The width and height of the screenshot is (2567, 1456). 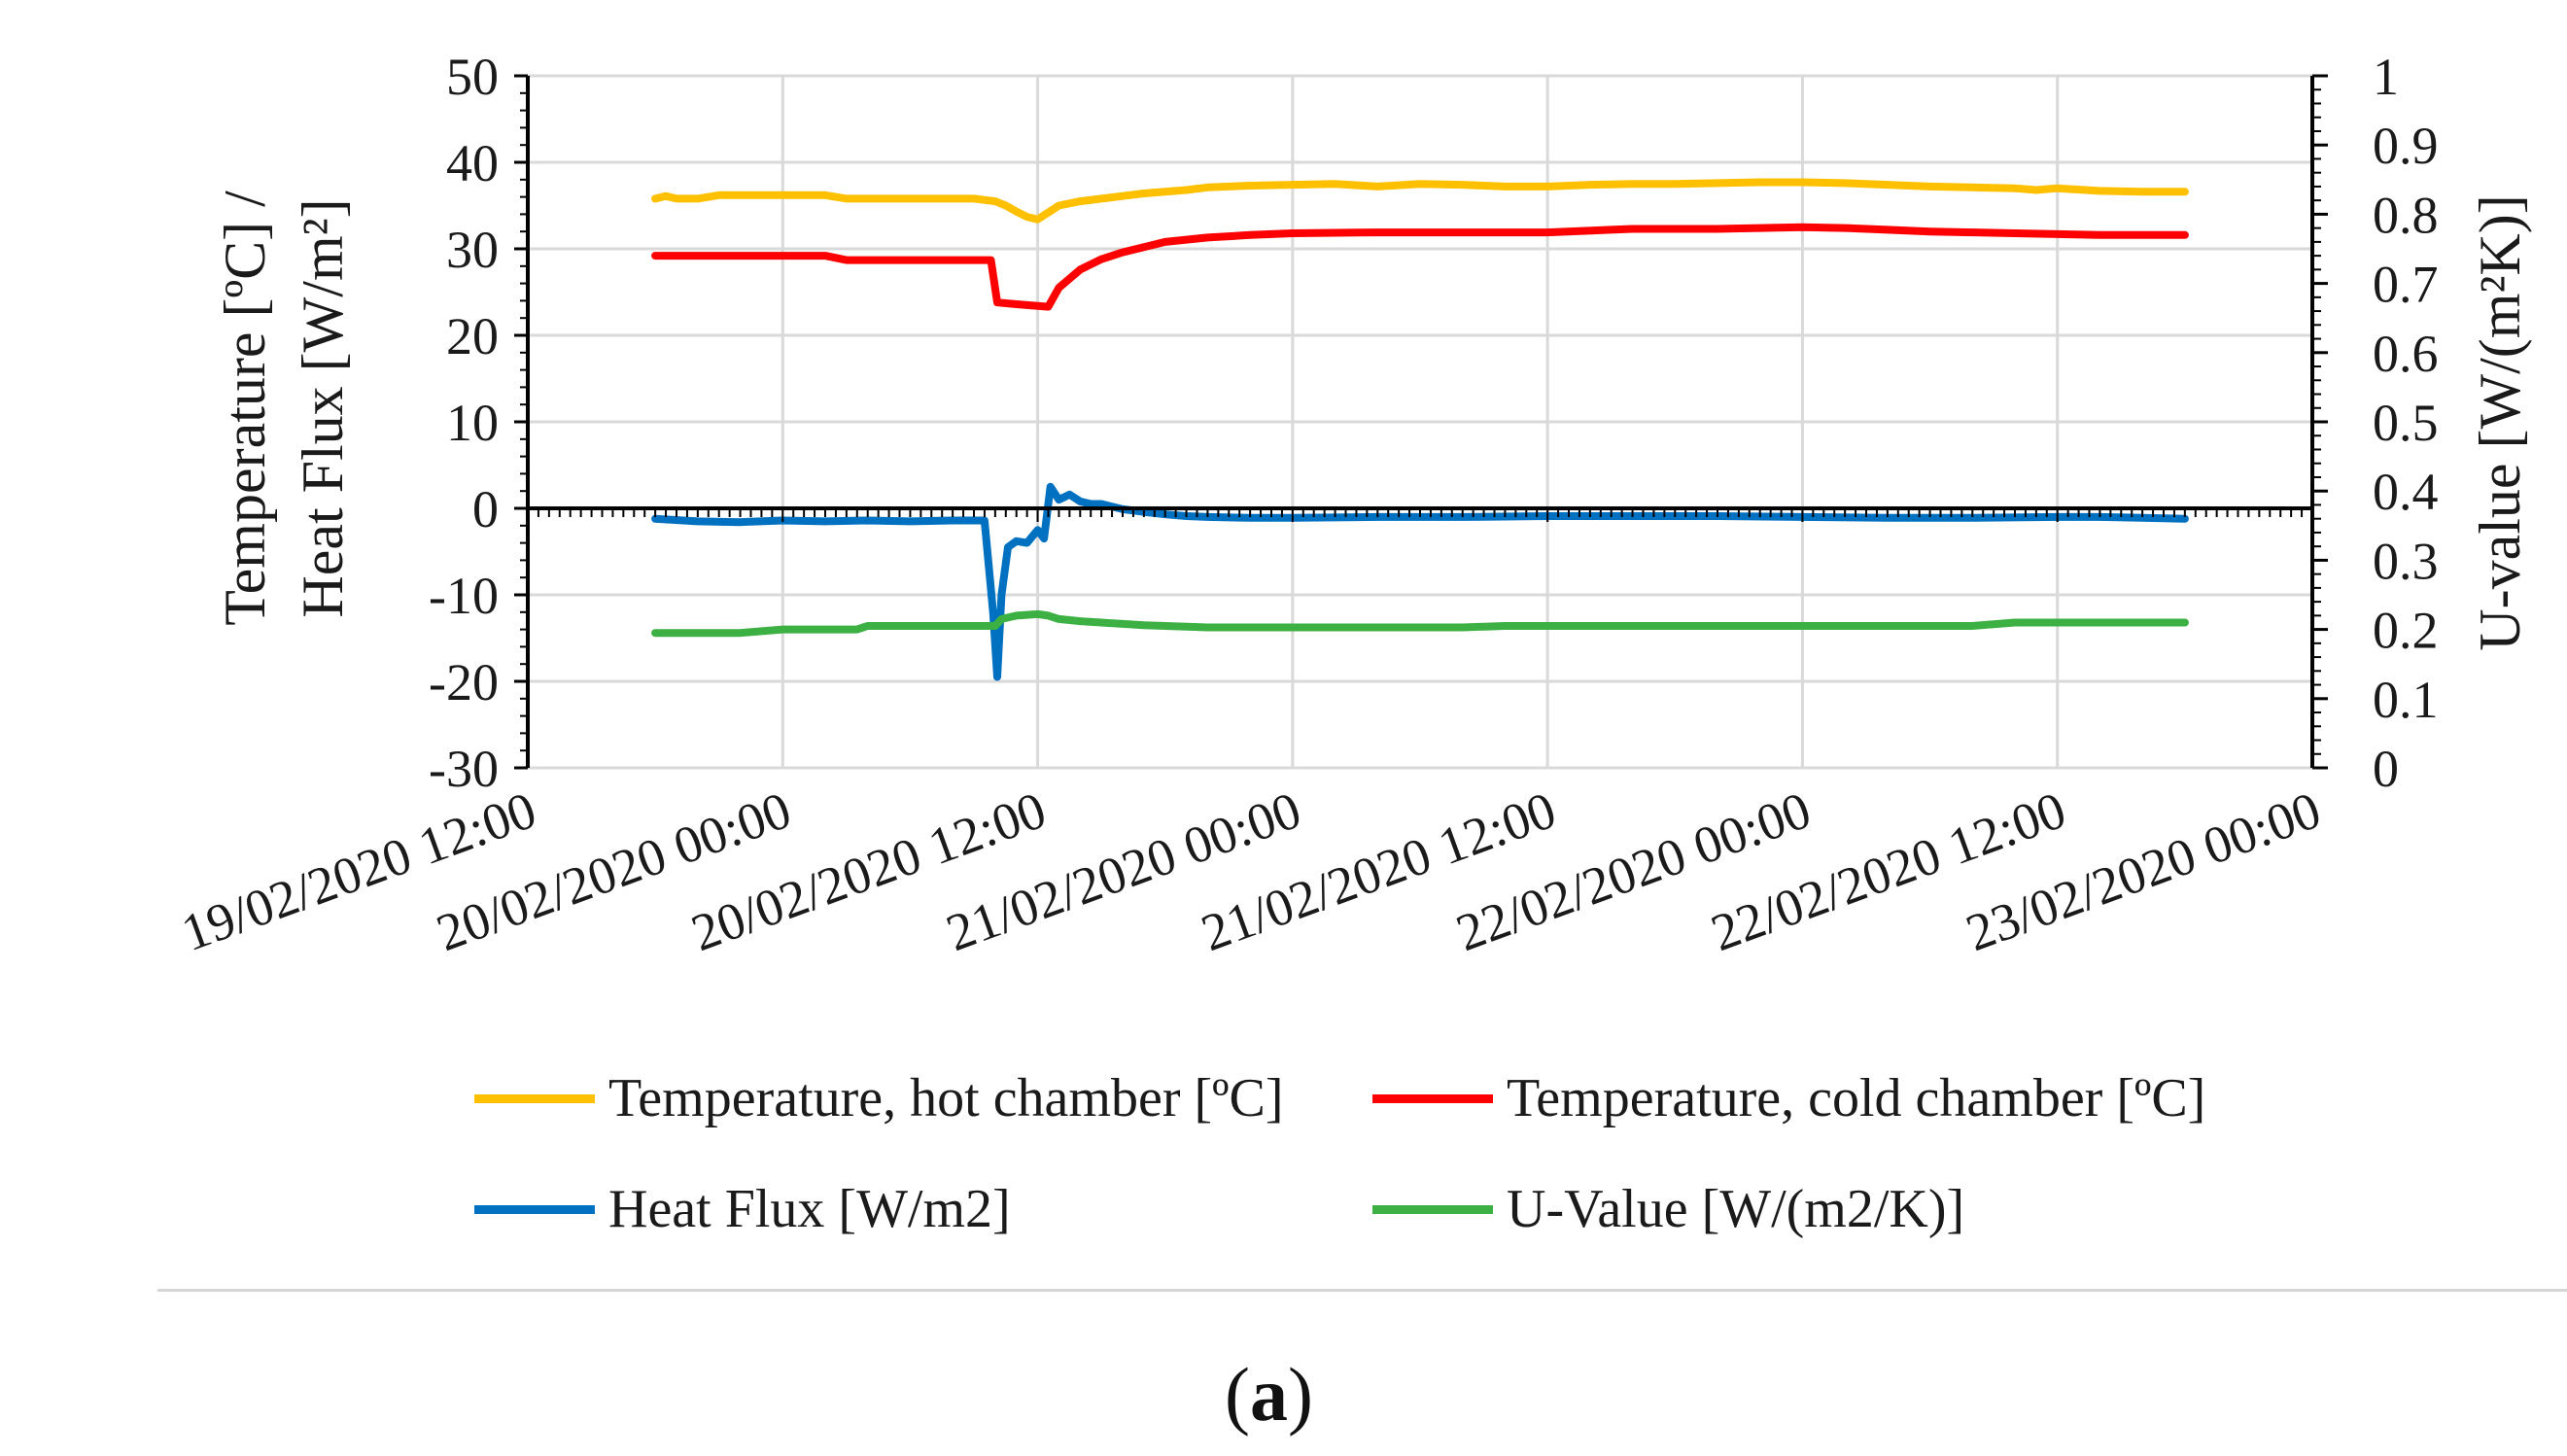 I want to click on legend-label-uvalue: U-Value [W/(m2/K)], so click(x=1736, y=1209).